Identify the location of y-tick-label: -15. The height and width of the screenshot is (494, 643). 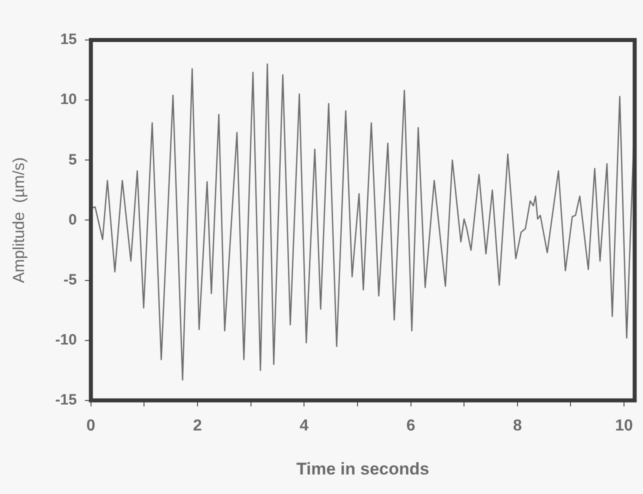
(66, 400).